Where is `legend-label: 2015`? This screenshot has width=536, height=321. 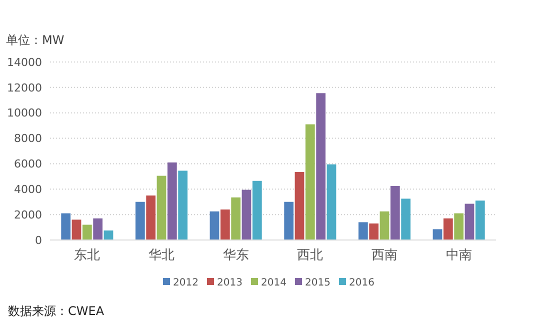 legend-label: 2015 is located at coordinates (317, 283).